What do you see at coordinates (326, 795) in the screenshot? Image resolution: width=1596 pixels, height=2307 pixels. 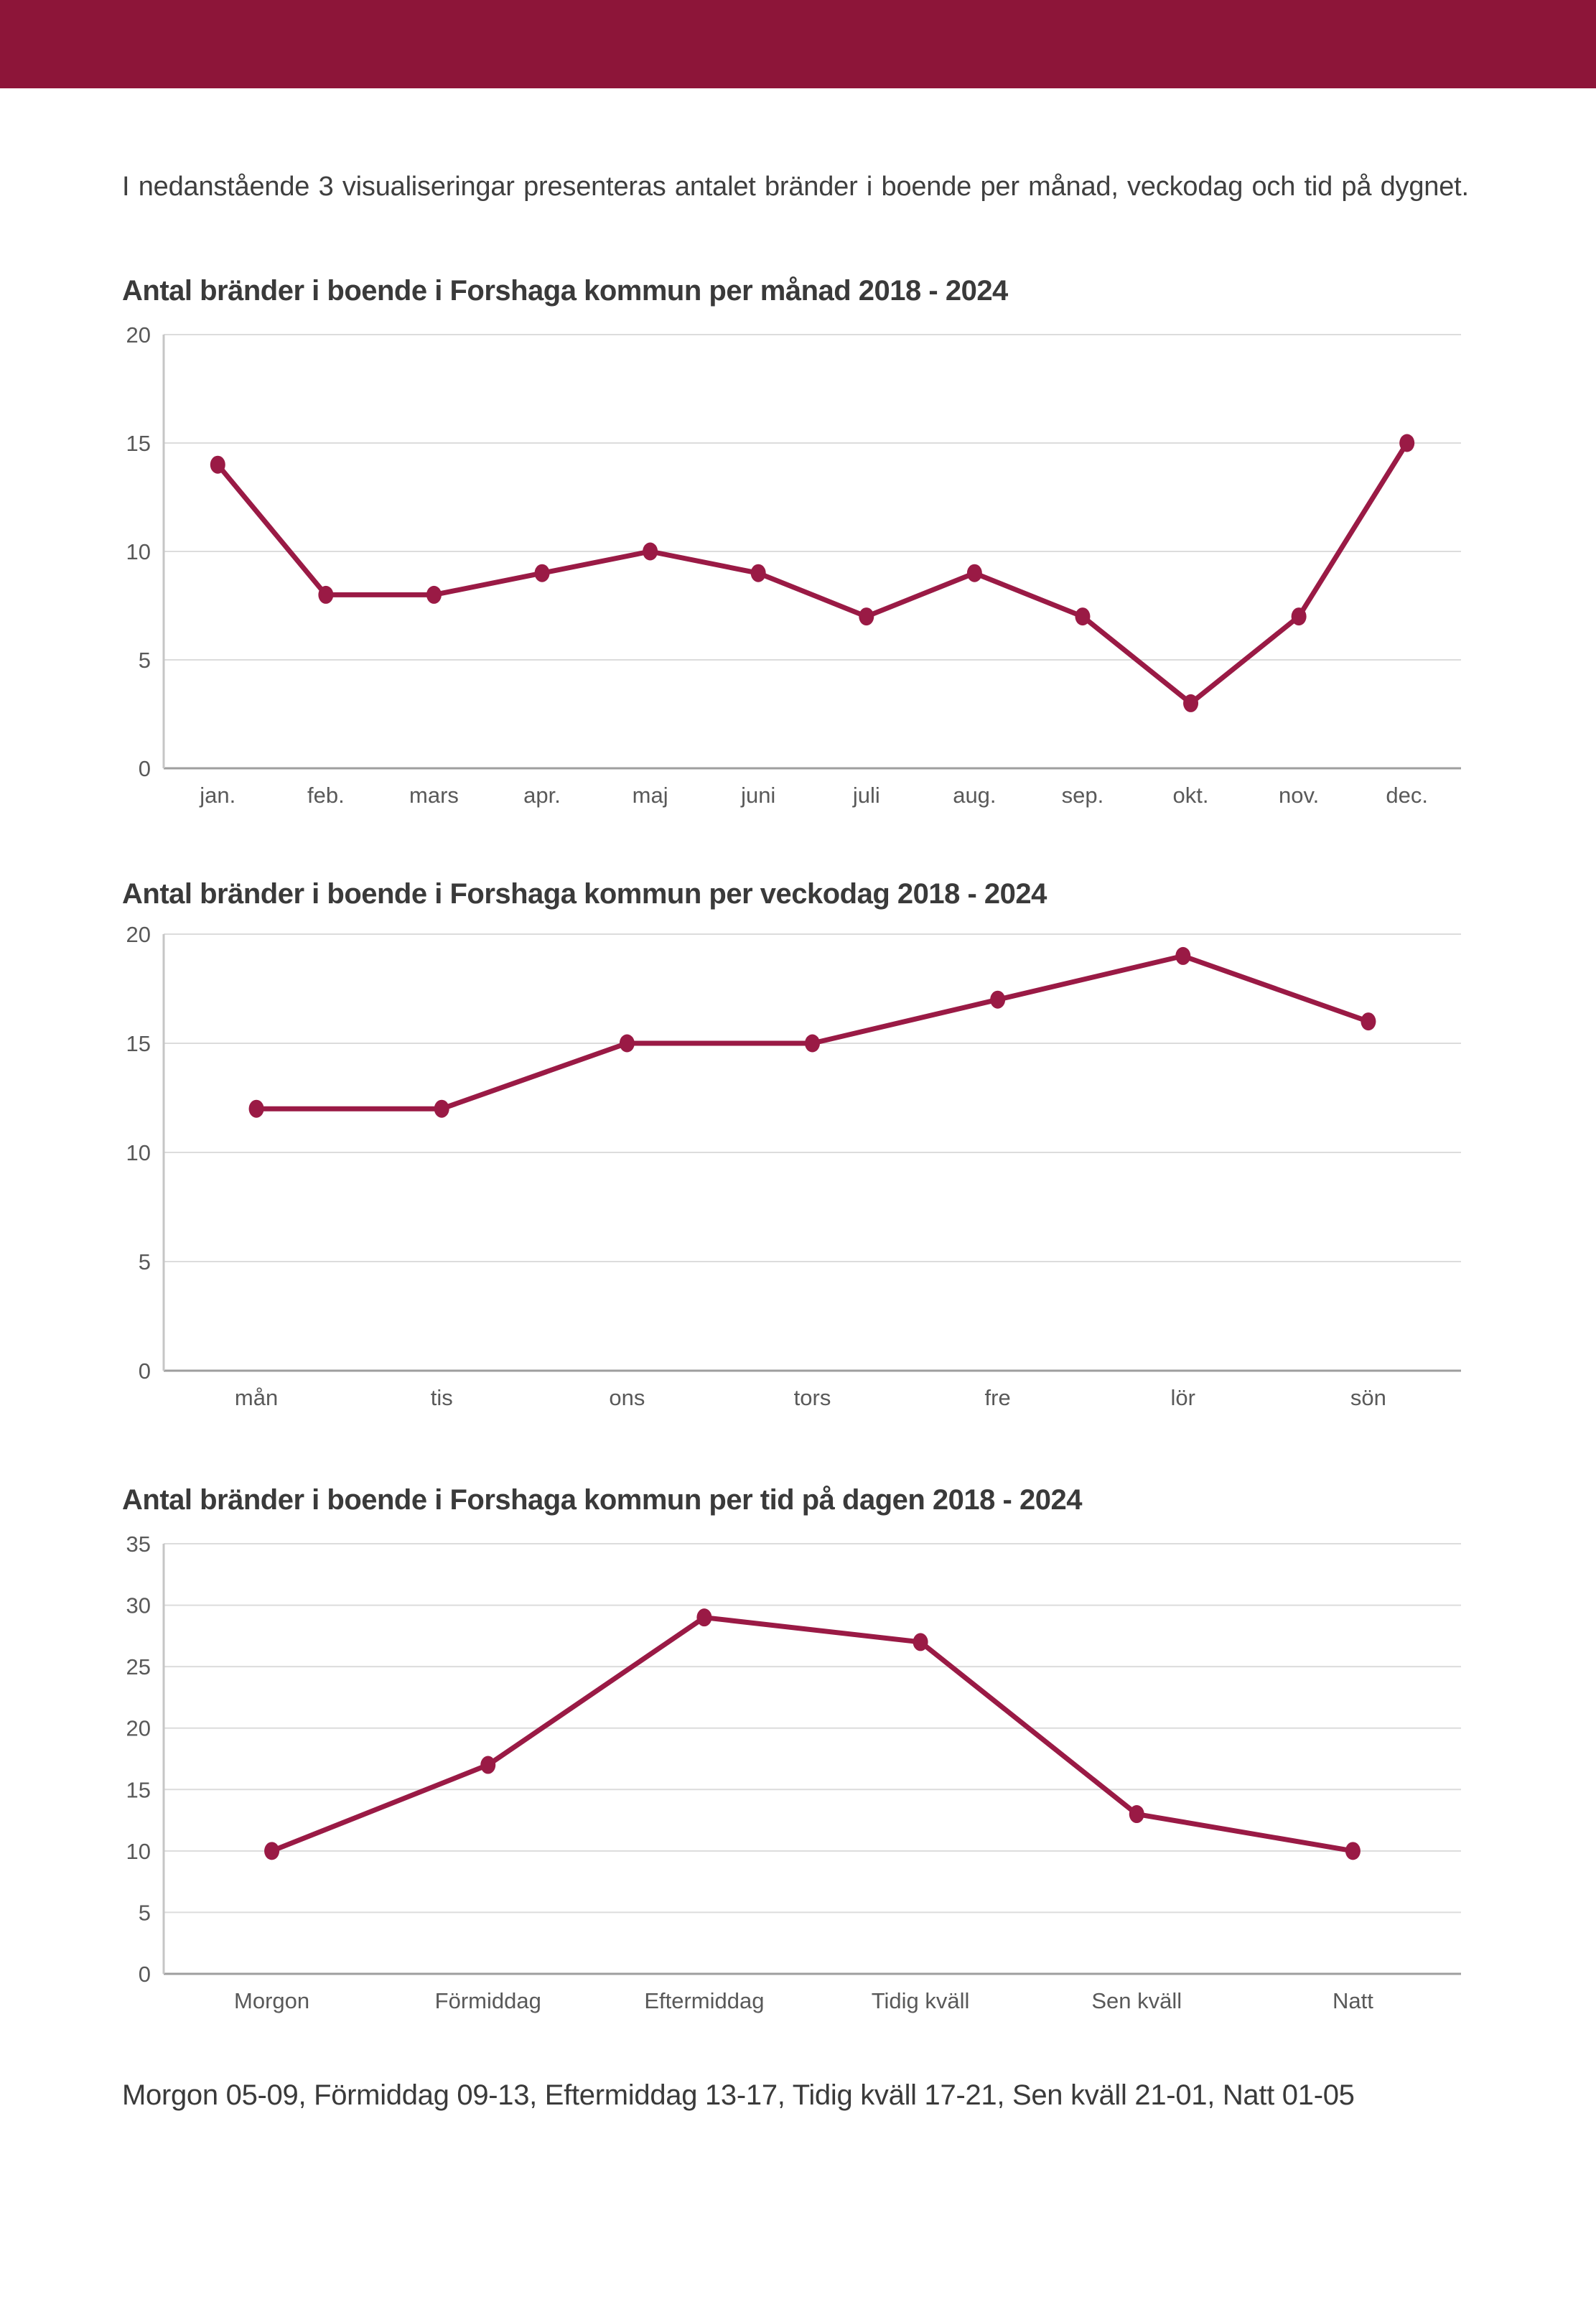 I see `x-category-label: feb.` at bounding box center [326, 795].